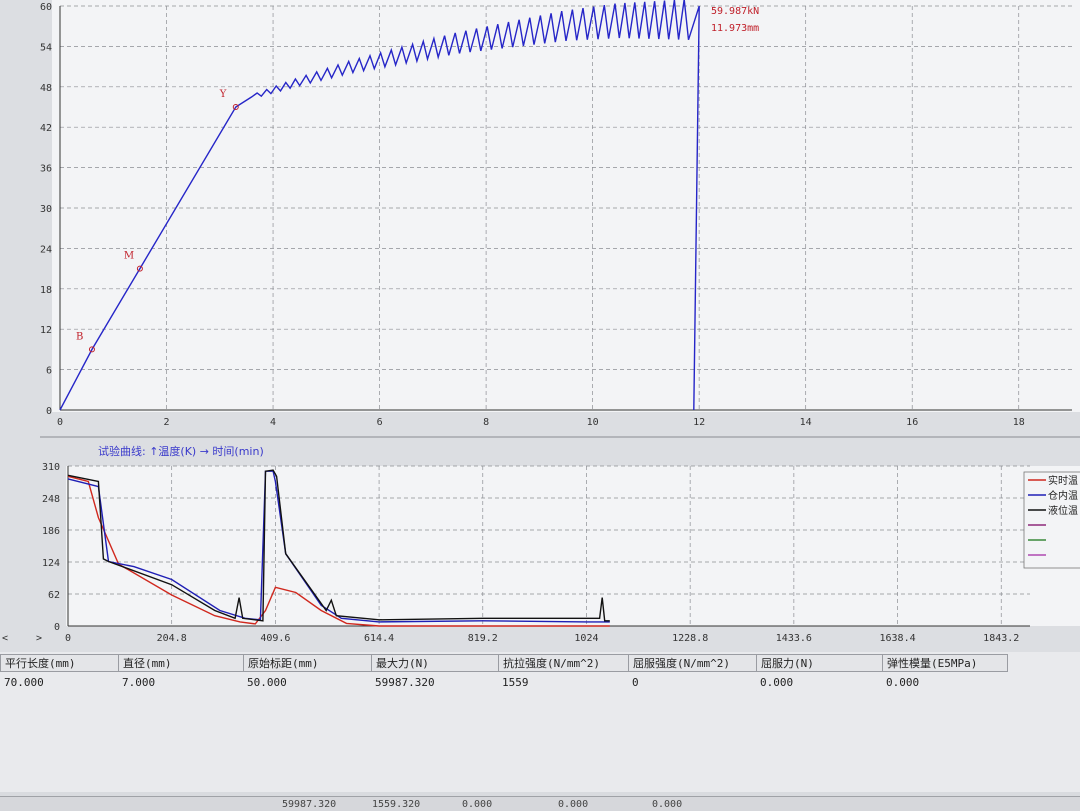 This screenshot has height=811, width=1080. What do you see at coordinates (903, 682) in the screenshot?
I see `value-elastic-modulus: 0.000` at bounding box center [903, 682].